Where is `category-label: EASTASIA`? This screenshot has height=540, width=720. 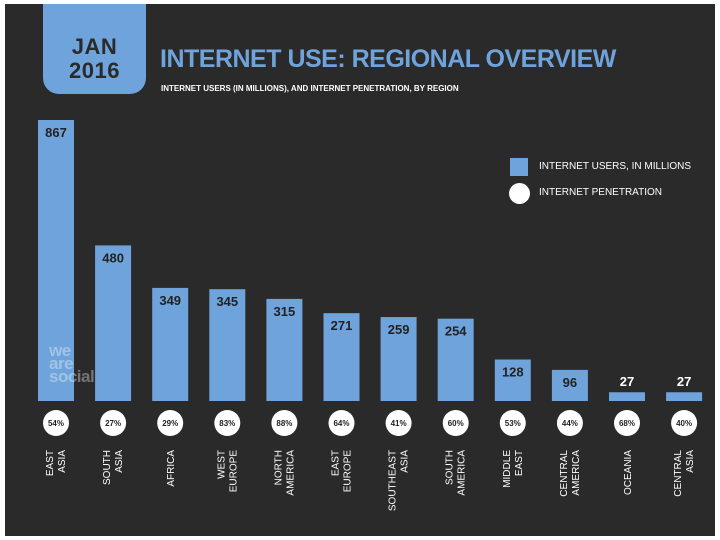
category-label: EASTASIA is located at coordinates (56, 463).